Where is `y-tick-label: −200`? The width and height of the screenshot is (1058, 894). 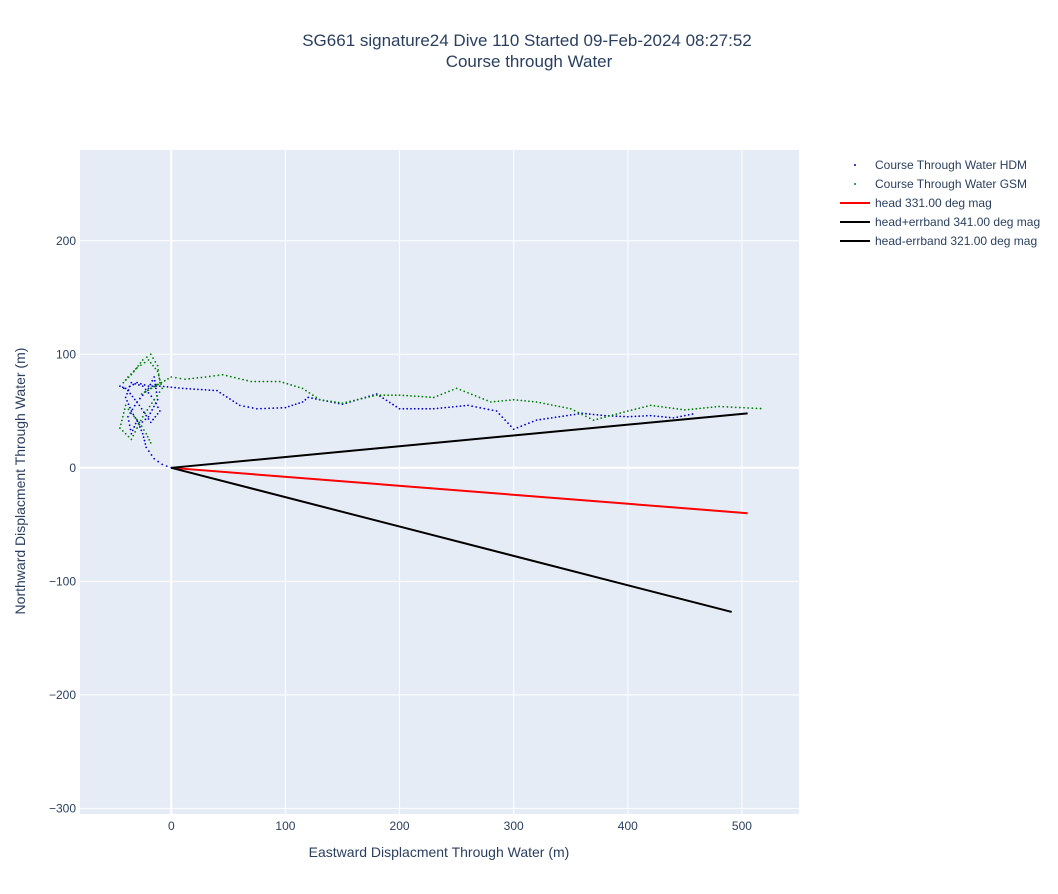
y-tick-label: −200 is located at coordinates (62, 695).